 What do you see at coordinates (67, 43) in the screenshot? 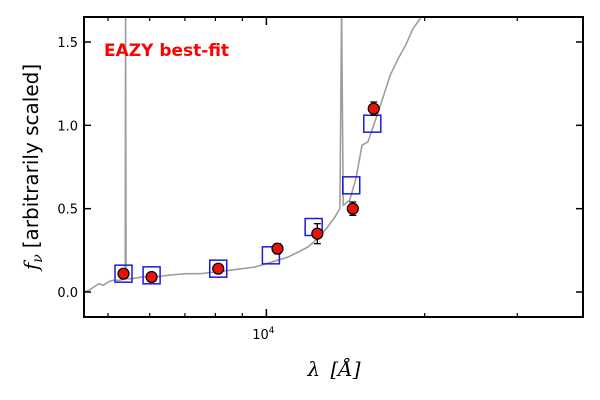
I see `y-tick-label: 1.5` at bounding box center [67, 43].